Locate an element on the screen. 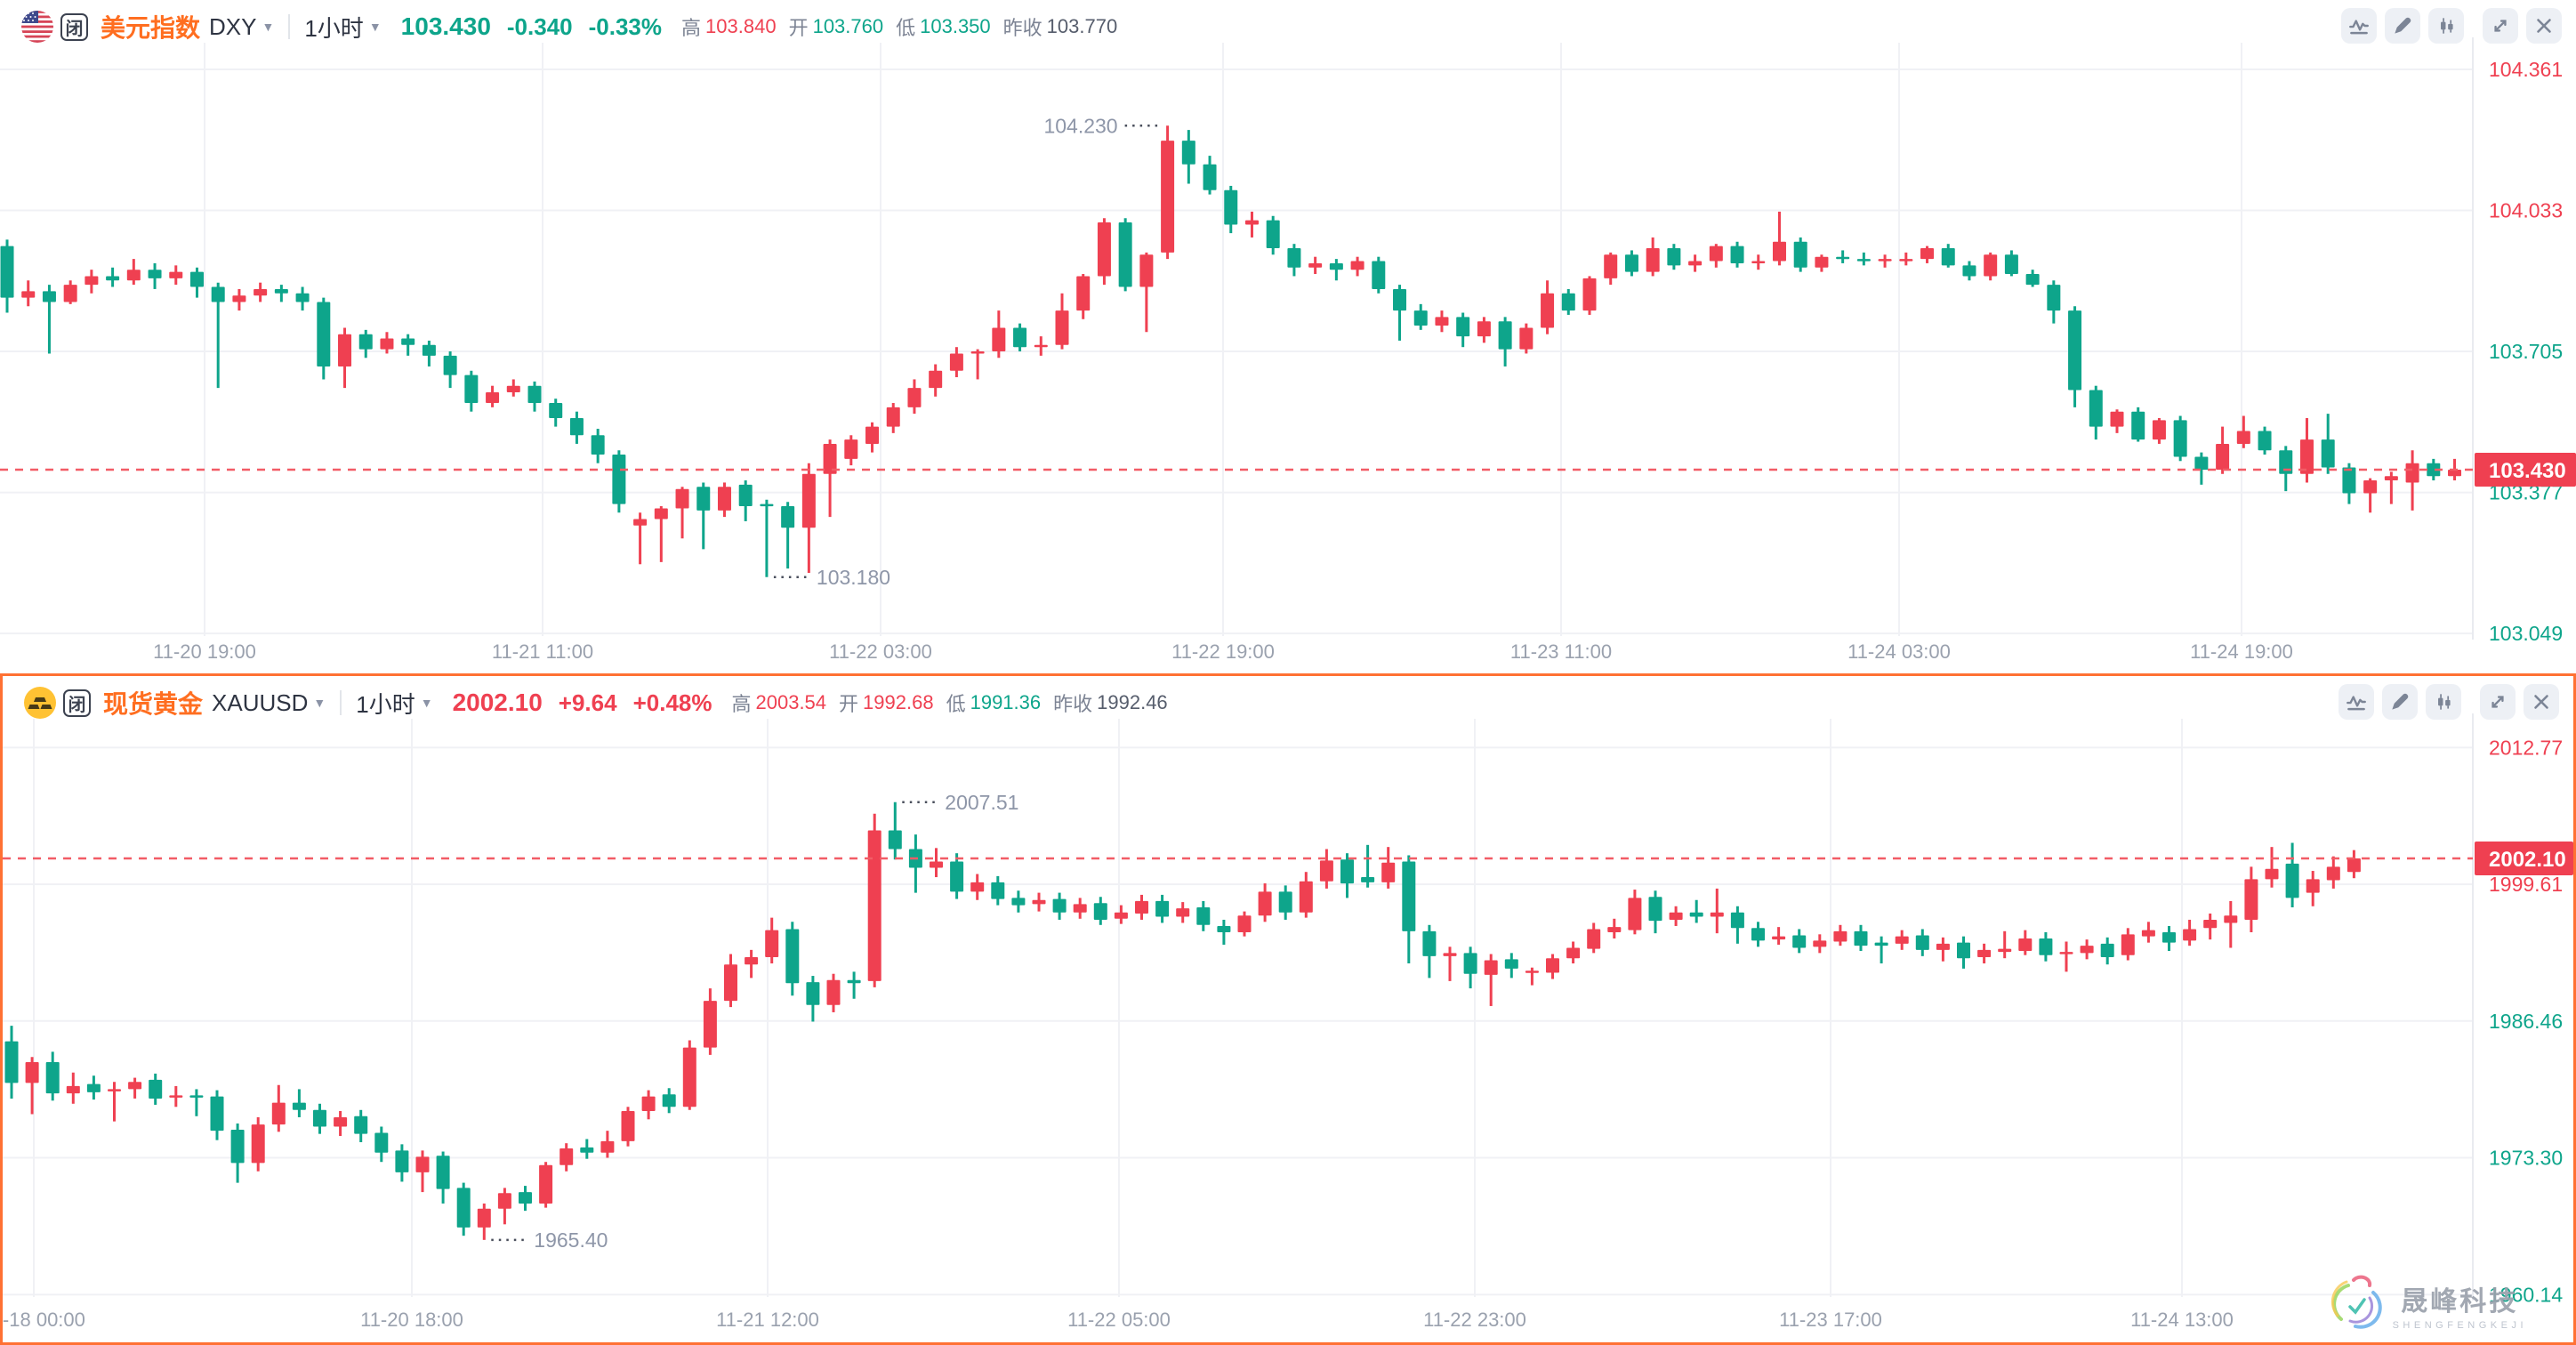 The image size is (2576, 1345). pulse-line-icon is located at coordinates (2359, 27).